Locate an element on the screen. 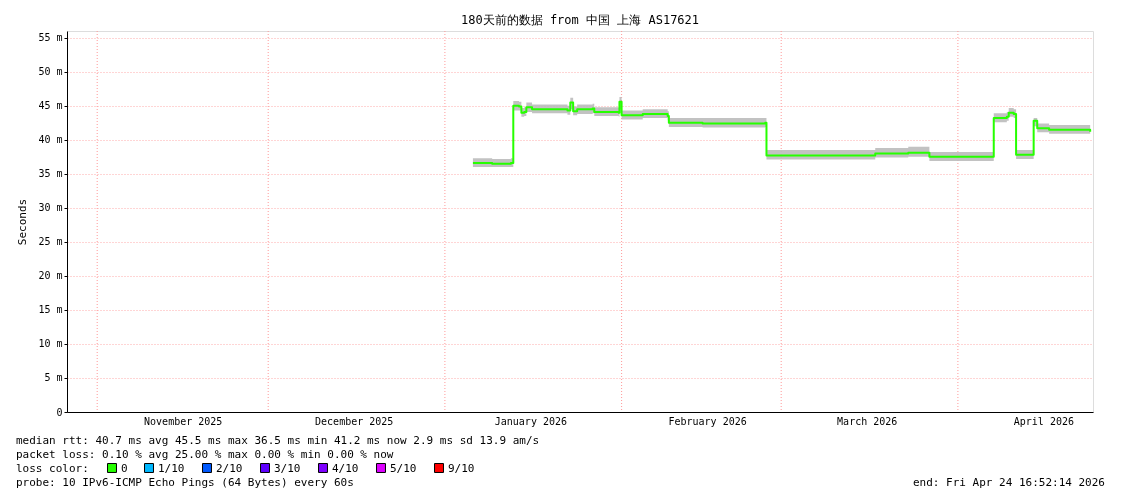 The height and width of the screenshot is (494, 1121). legend-label: 9/10 is located at coordinates (461, 468).